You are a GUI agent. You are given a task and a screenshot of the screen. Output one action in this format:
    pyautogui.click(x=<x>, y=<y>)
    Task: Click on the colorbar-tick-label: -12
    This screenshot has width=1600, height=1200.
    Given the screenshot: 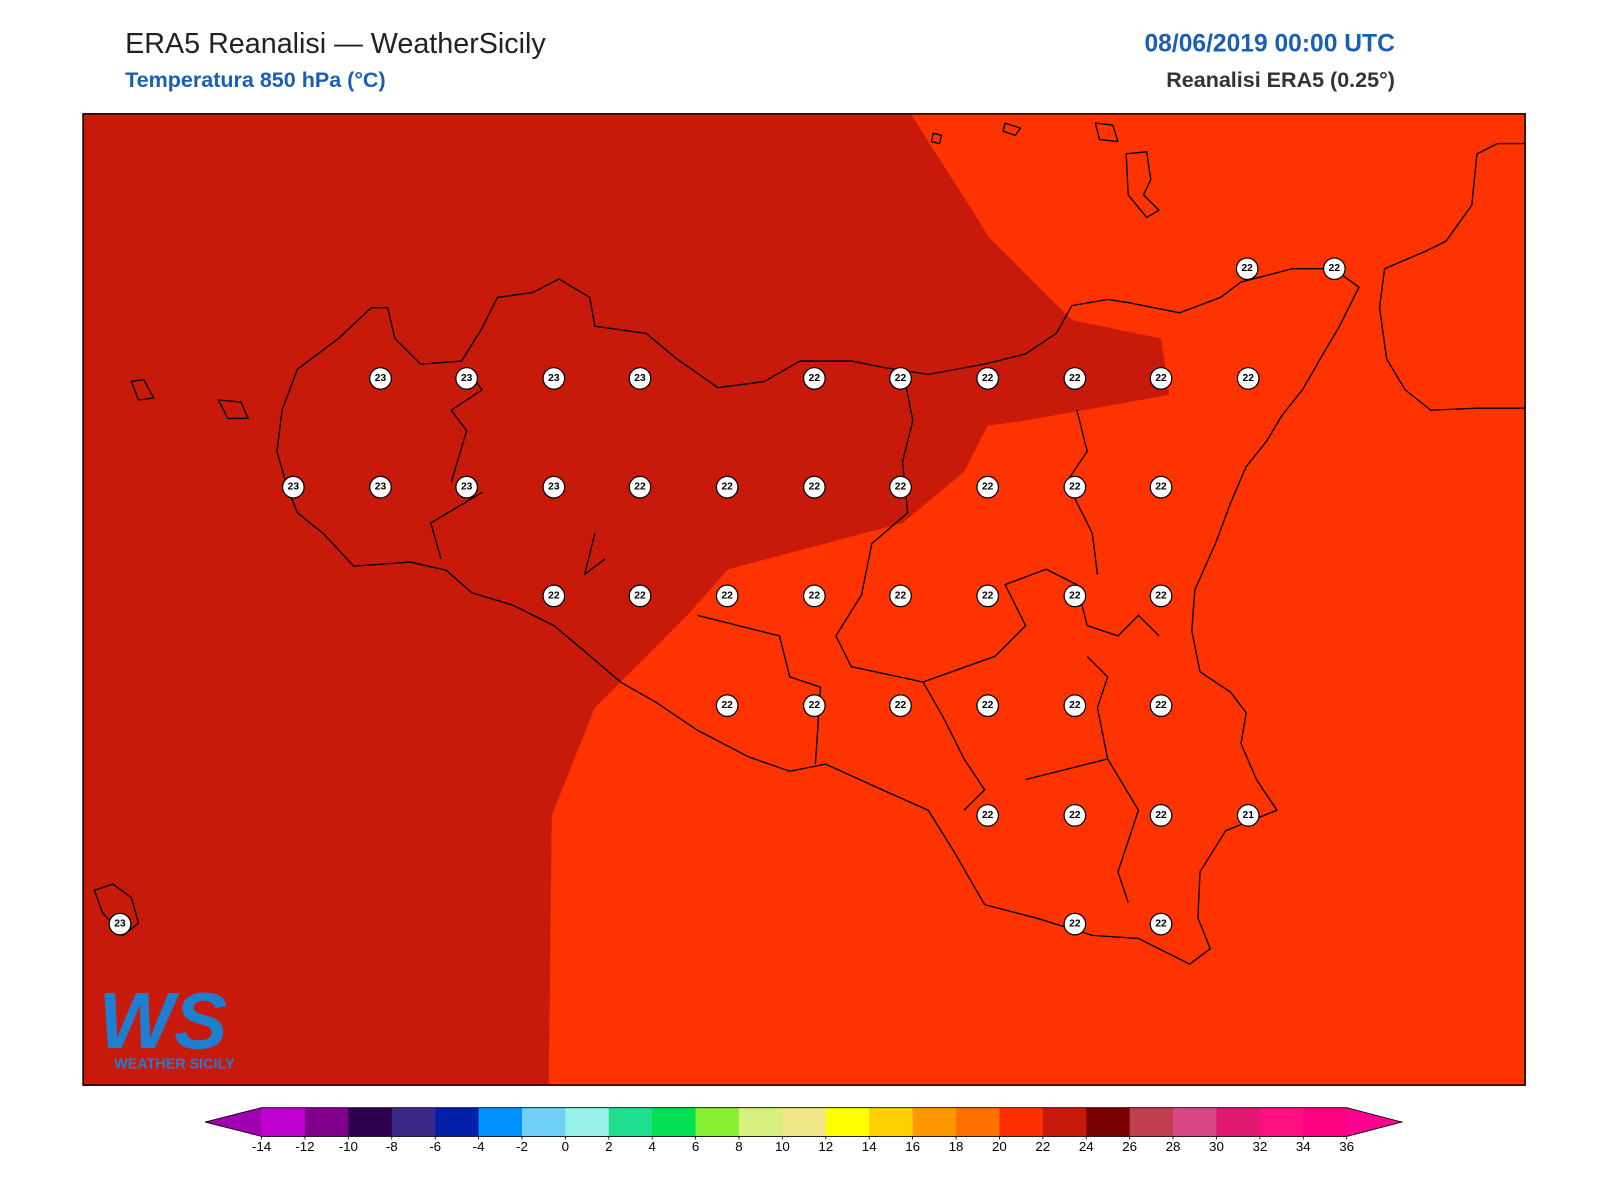 What is the action you would take?
    pyautogui.click(x=304, y=1146)
    